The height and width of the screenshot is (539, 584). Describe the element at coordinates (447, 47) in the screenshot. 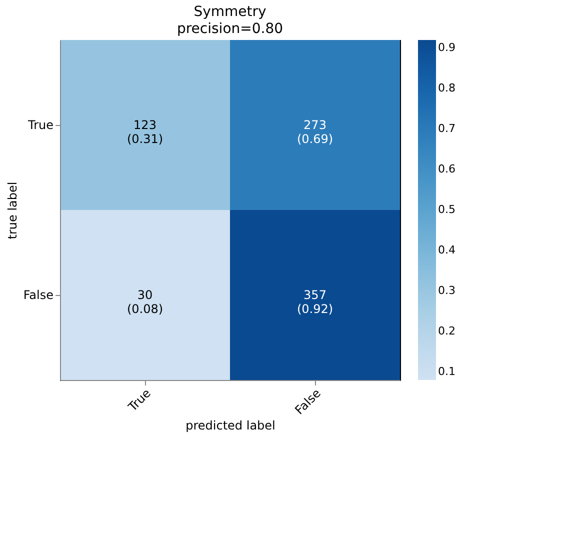

I see `color-bar-label: 0.9` at that location.